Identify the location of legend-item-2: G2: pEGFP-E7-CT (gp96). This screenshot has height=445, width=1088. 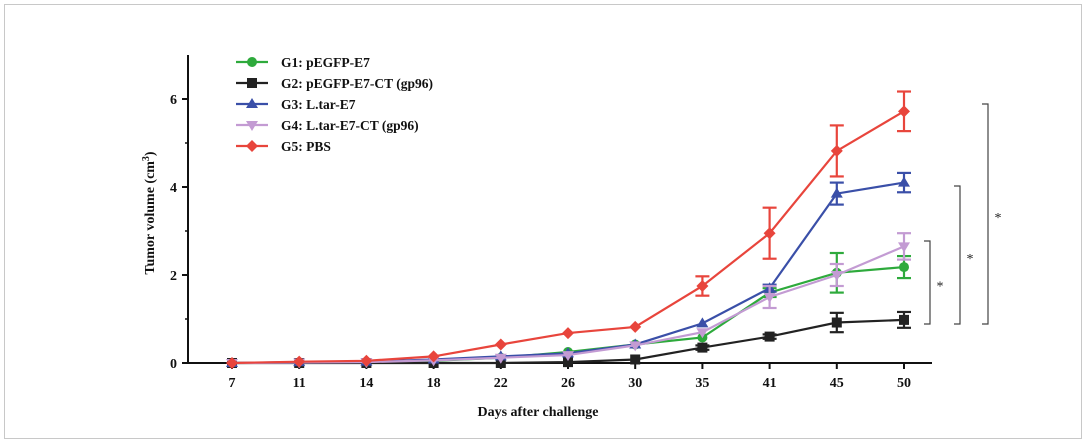
(334, 83).